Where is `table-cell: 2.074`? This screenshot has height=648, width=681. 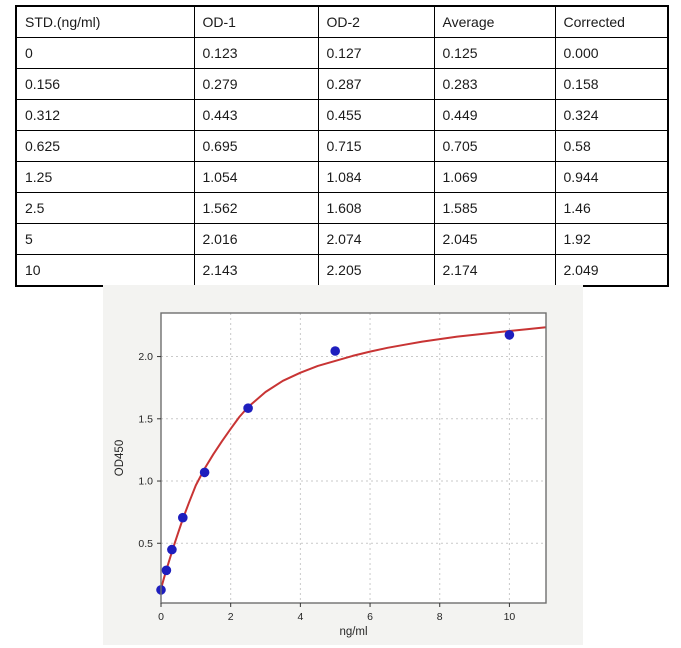
table-cell: 2.074 is located at coordinates (376, 239).